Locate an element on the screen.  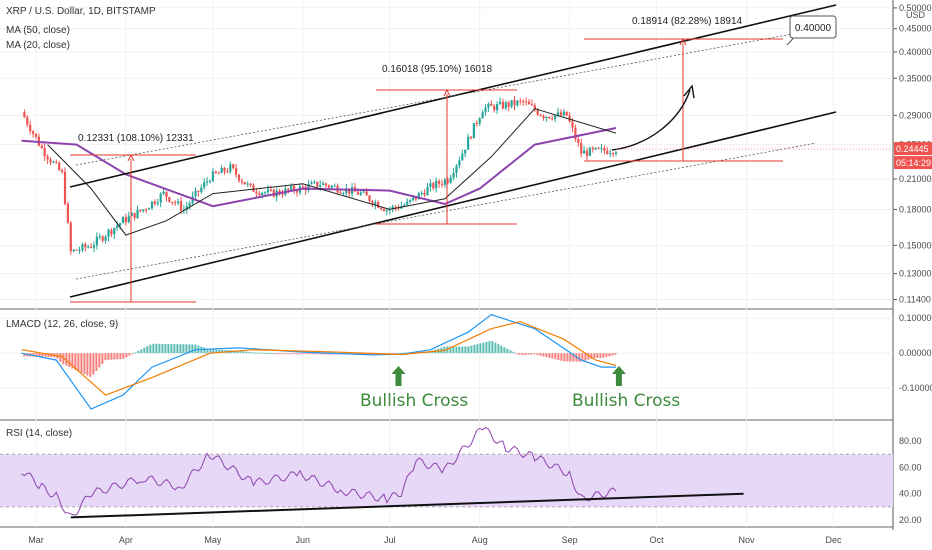
last-price-value: 0.24445 is located at coordinates (912, 149).